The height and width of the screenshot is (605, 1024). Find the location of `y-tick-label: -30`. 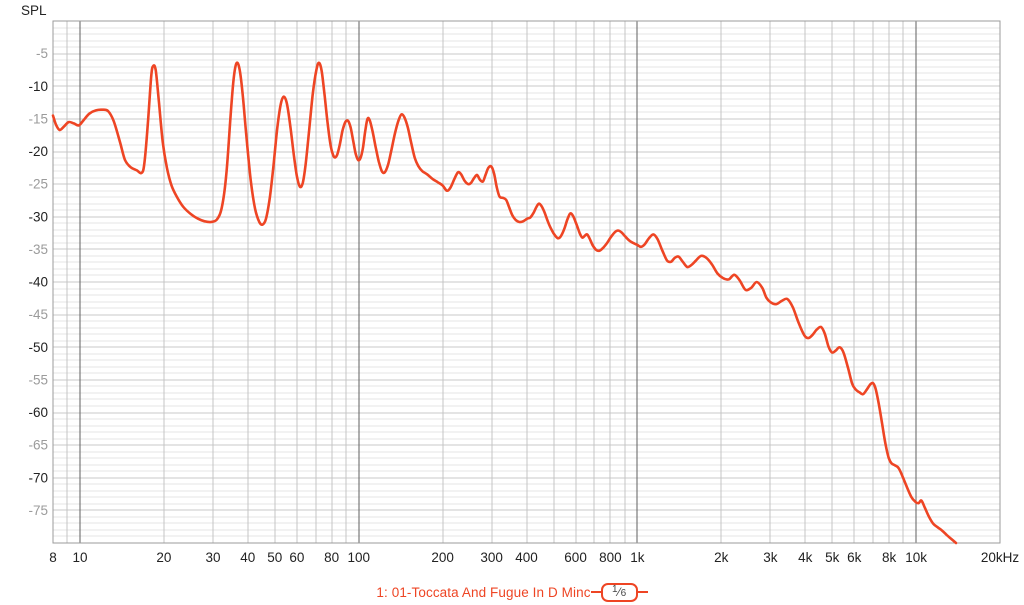

y-tick-label: -30 is located at coordinates (38, 216).